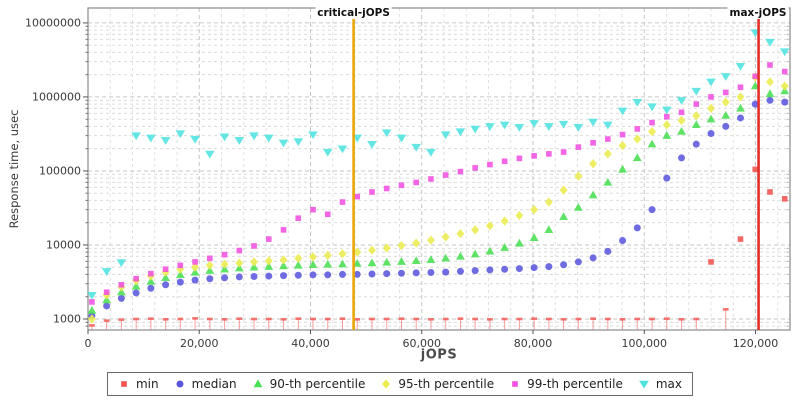 The image size is (800, 400). I want to click on triangle-up-marker-icon, so click(258, 383).